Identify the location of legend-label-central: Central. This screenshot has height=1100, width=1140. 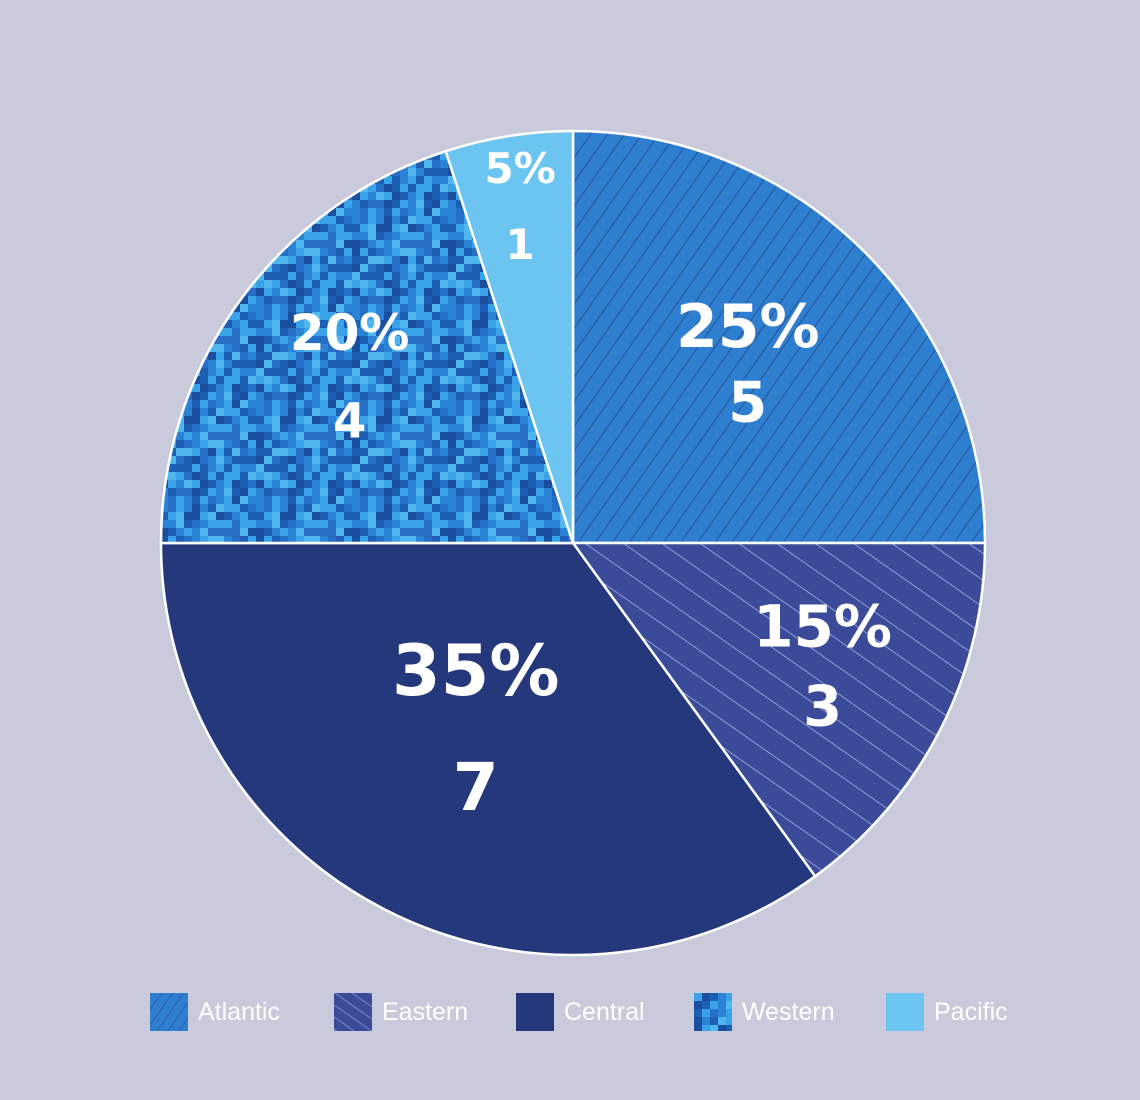
(604, 1011).